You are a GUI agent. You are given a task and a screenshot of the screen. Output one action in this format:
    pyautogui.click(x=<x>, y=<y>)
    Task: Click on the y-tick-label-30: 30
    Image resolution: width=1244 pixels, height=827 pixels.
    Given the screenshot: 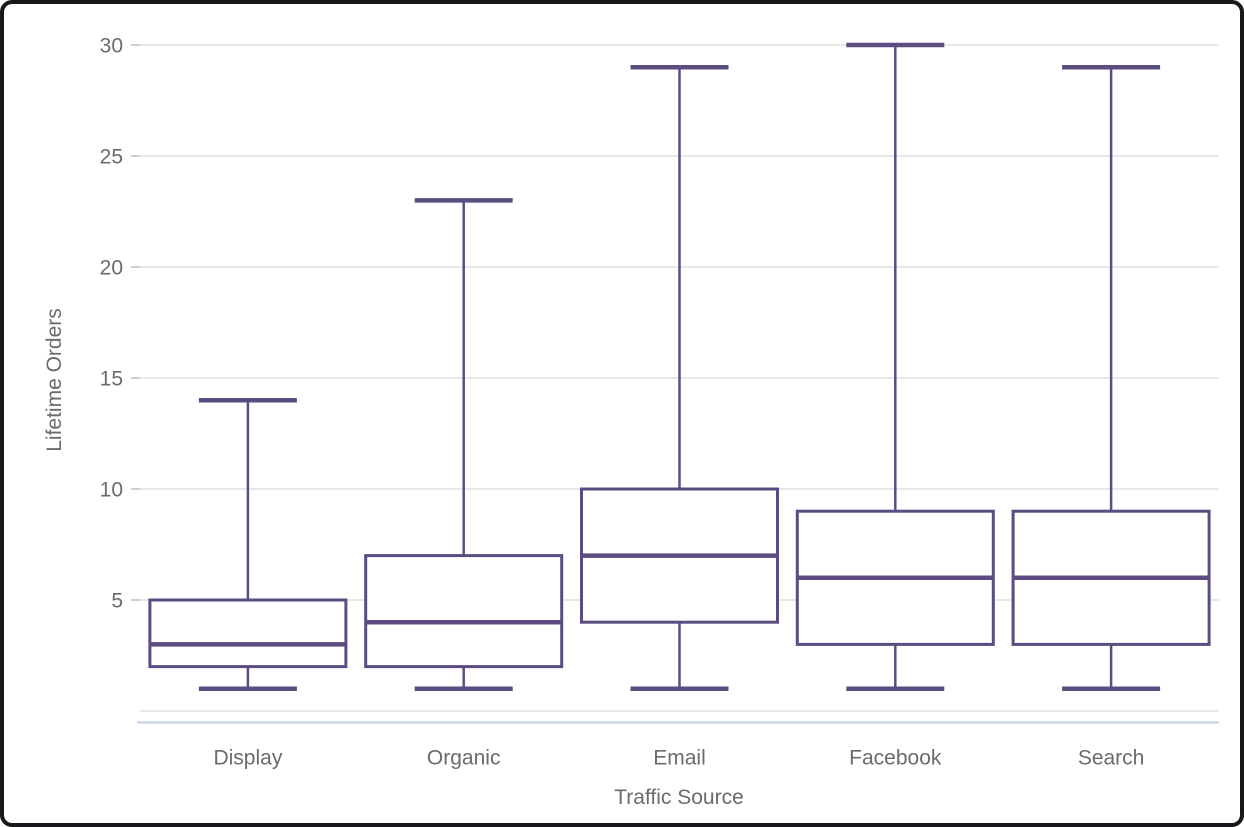 What is the action you would take?
    pyautogui.click(x=111, y=46)
    